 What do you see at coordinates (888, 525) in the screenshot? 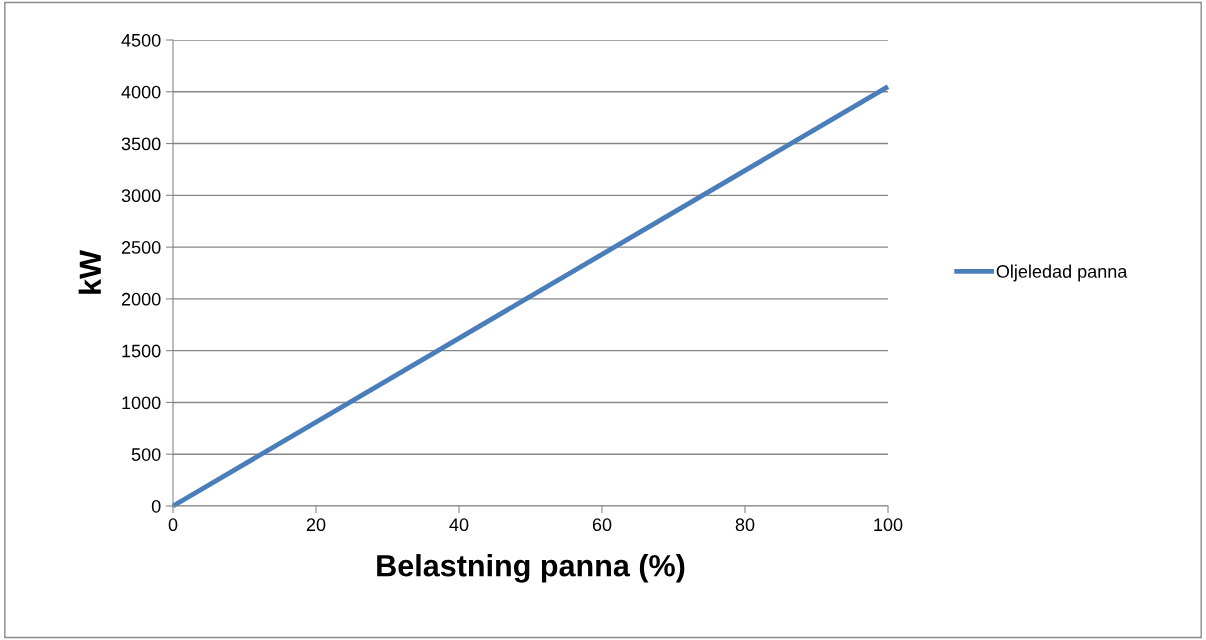
I see `x-tick-label: 100` at bounding box center [888, 525].